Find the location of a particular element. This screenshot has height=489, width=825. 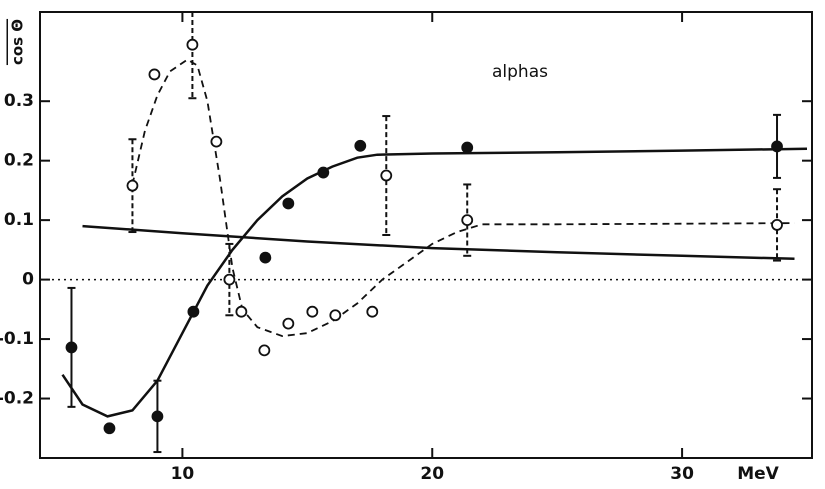

annotation: alphas is located at coordinates (520, 72).